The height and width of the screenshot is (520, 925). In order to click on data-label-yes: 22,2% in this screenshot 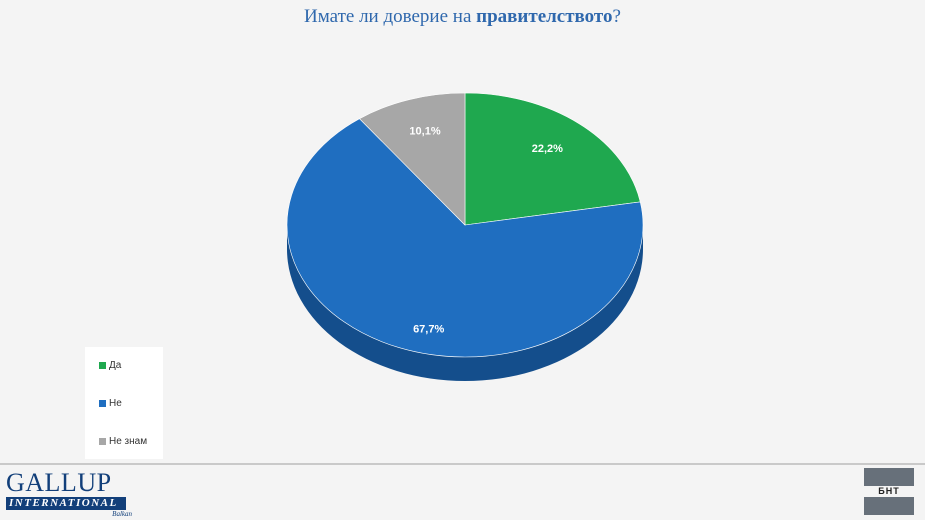, I will do `click(547, 149)`.